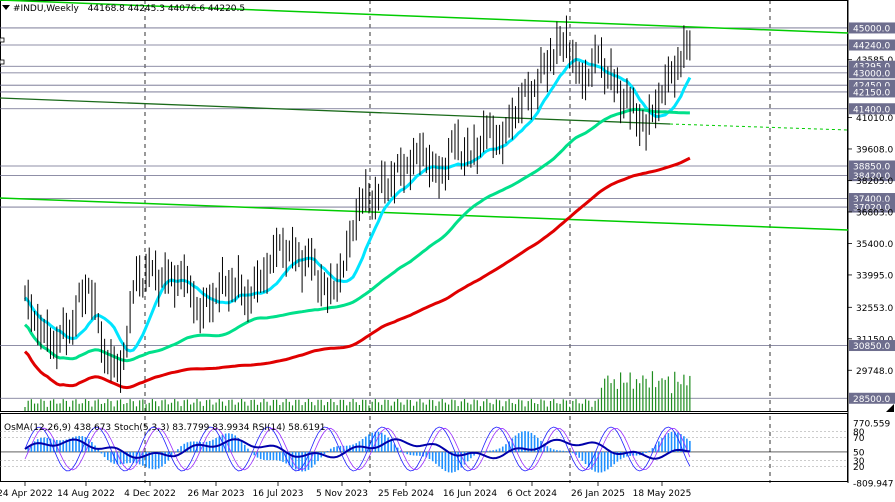 The width and height of the screenshot is (895, 502). Describe the element at coordinates (6, 7) in the screenshot. I see `dropdown-arrow-icon` at that location.